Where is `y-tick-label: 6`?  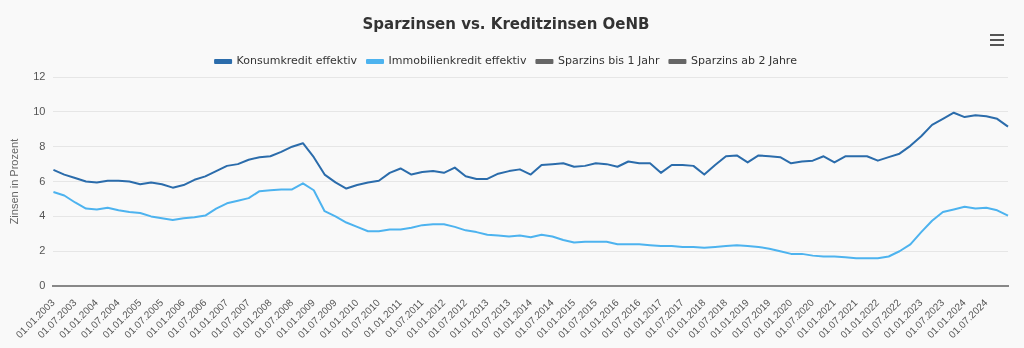
y-tick-label: 6 is located at coordinates (42, 180).